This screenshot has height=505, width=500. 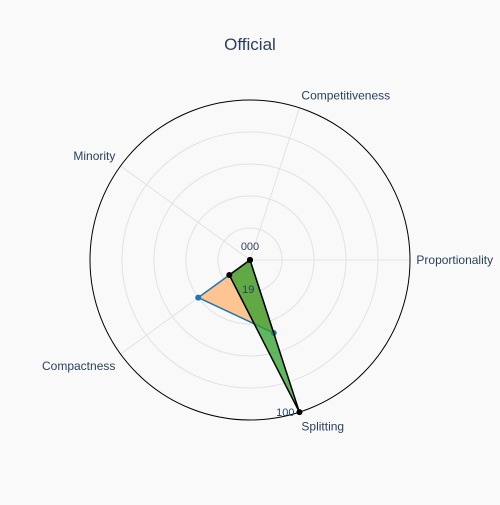 I want to click on tick-label-0: 000, so click(x=250, y=247).